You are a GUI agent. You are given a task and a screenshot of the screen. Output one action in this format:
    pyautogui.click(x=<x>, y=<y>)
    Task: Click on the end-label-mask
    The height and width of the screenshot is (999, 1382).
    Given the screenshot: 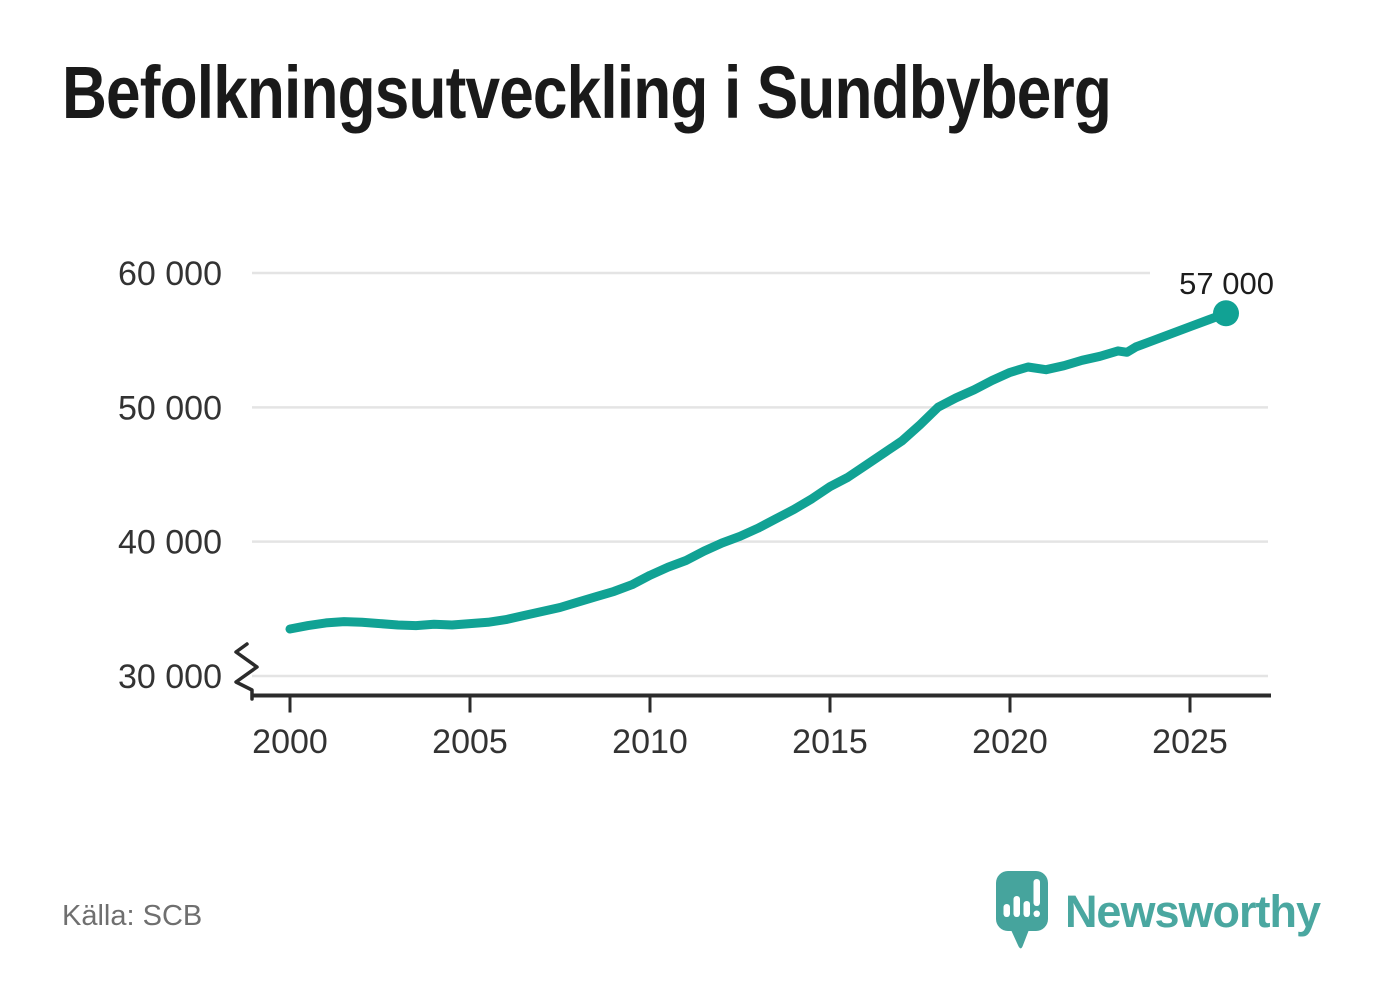 What is the action you would take?
    pyautogui.click(x=1216, y=278)
    